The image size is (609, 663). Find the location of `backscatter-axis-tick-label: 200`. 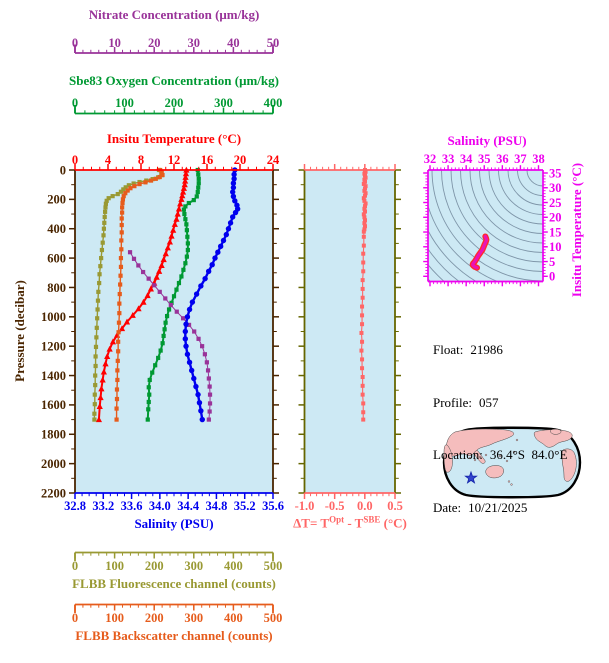

backscatter-axis-tick-label: 200 is located at coordinates (154, 618).